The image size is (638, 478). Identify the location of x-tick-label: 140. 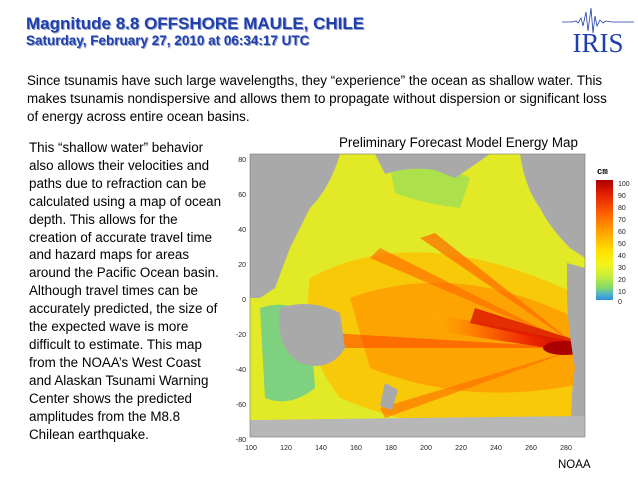
(321, 448).